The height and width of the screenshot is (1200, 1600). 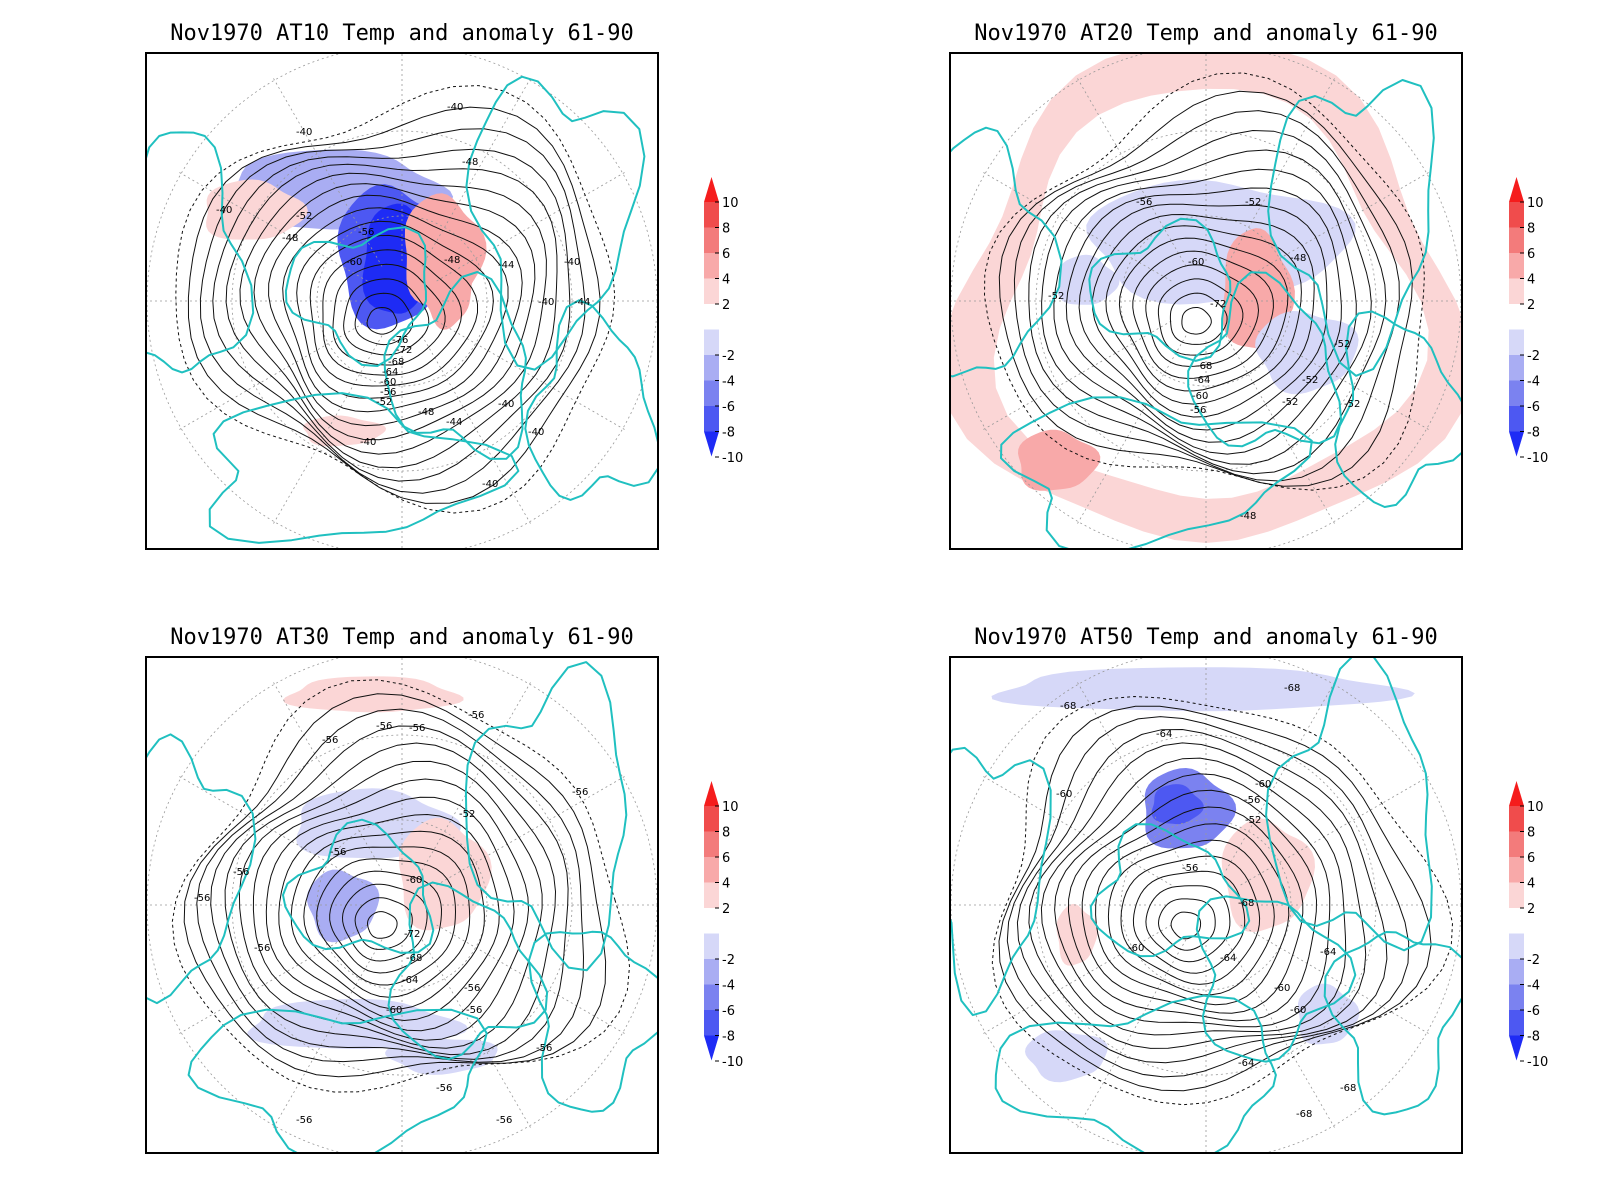 I want to click on colorbar-label: -6, so click(x=1533, y=1011).